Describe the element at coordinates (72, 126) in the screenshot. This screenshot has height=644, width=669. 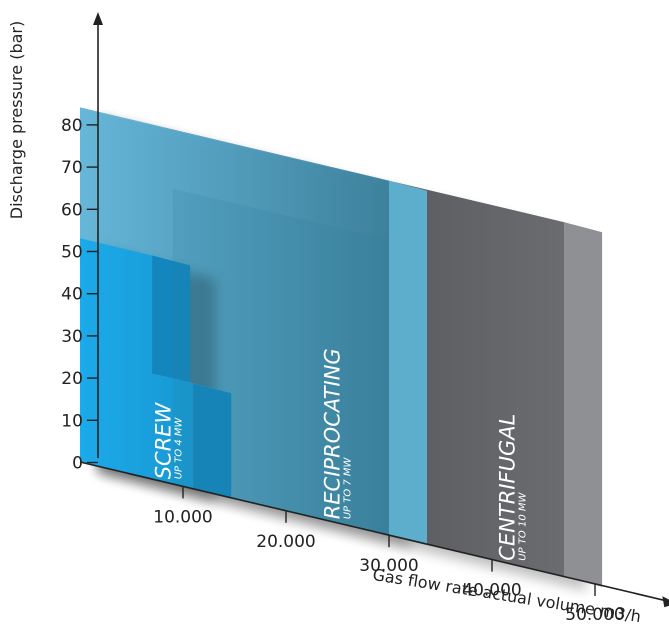
I see `y-tick-label: 80` at that location.